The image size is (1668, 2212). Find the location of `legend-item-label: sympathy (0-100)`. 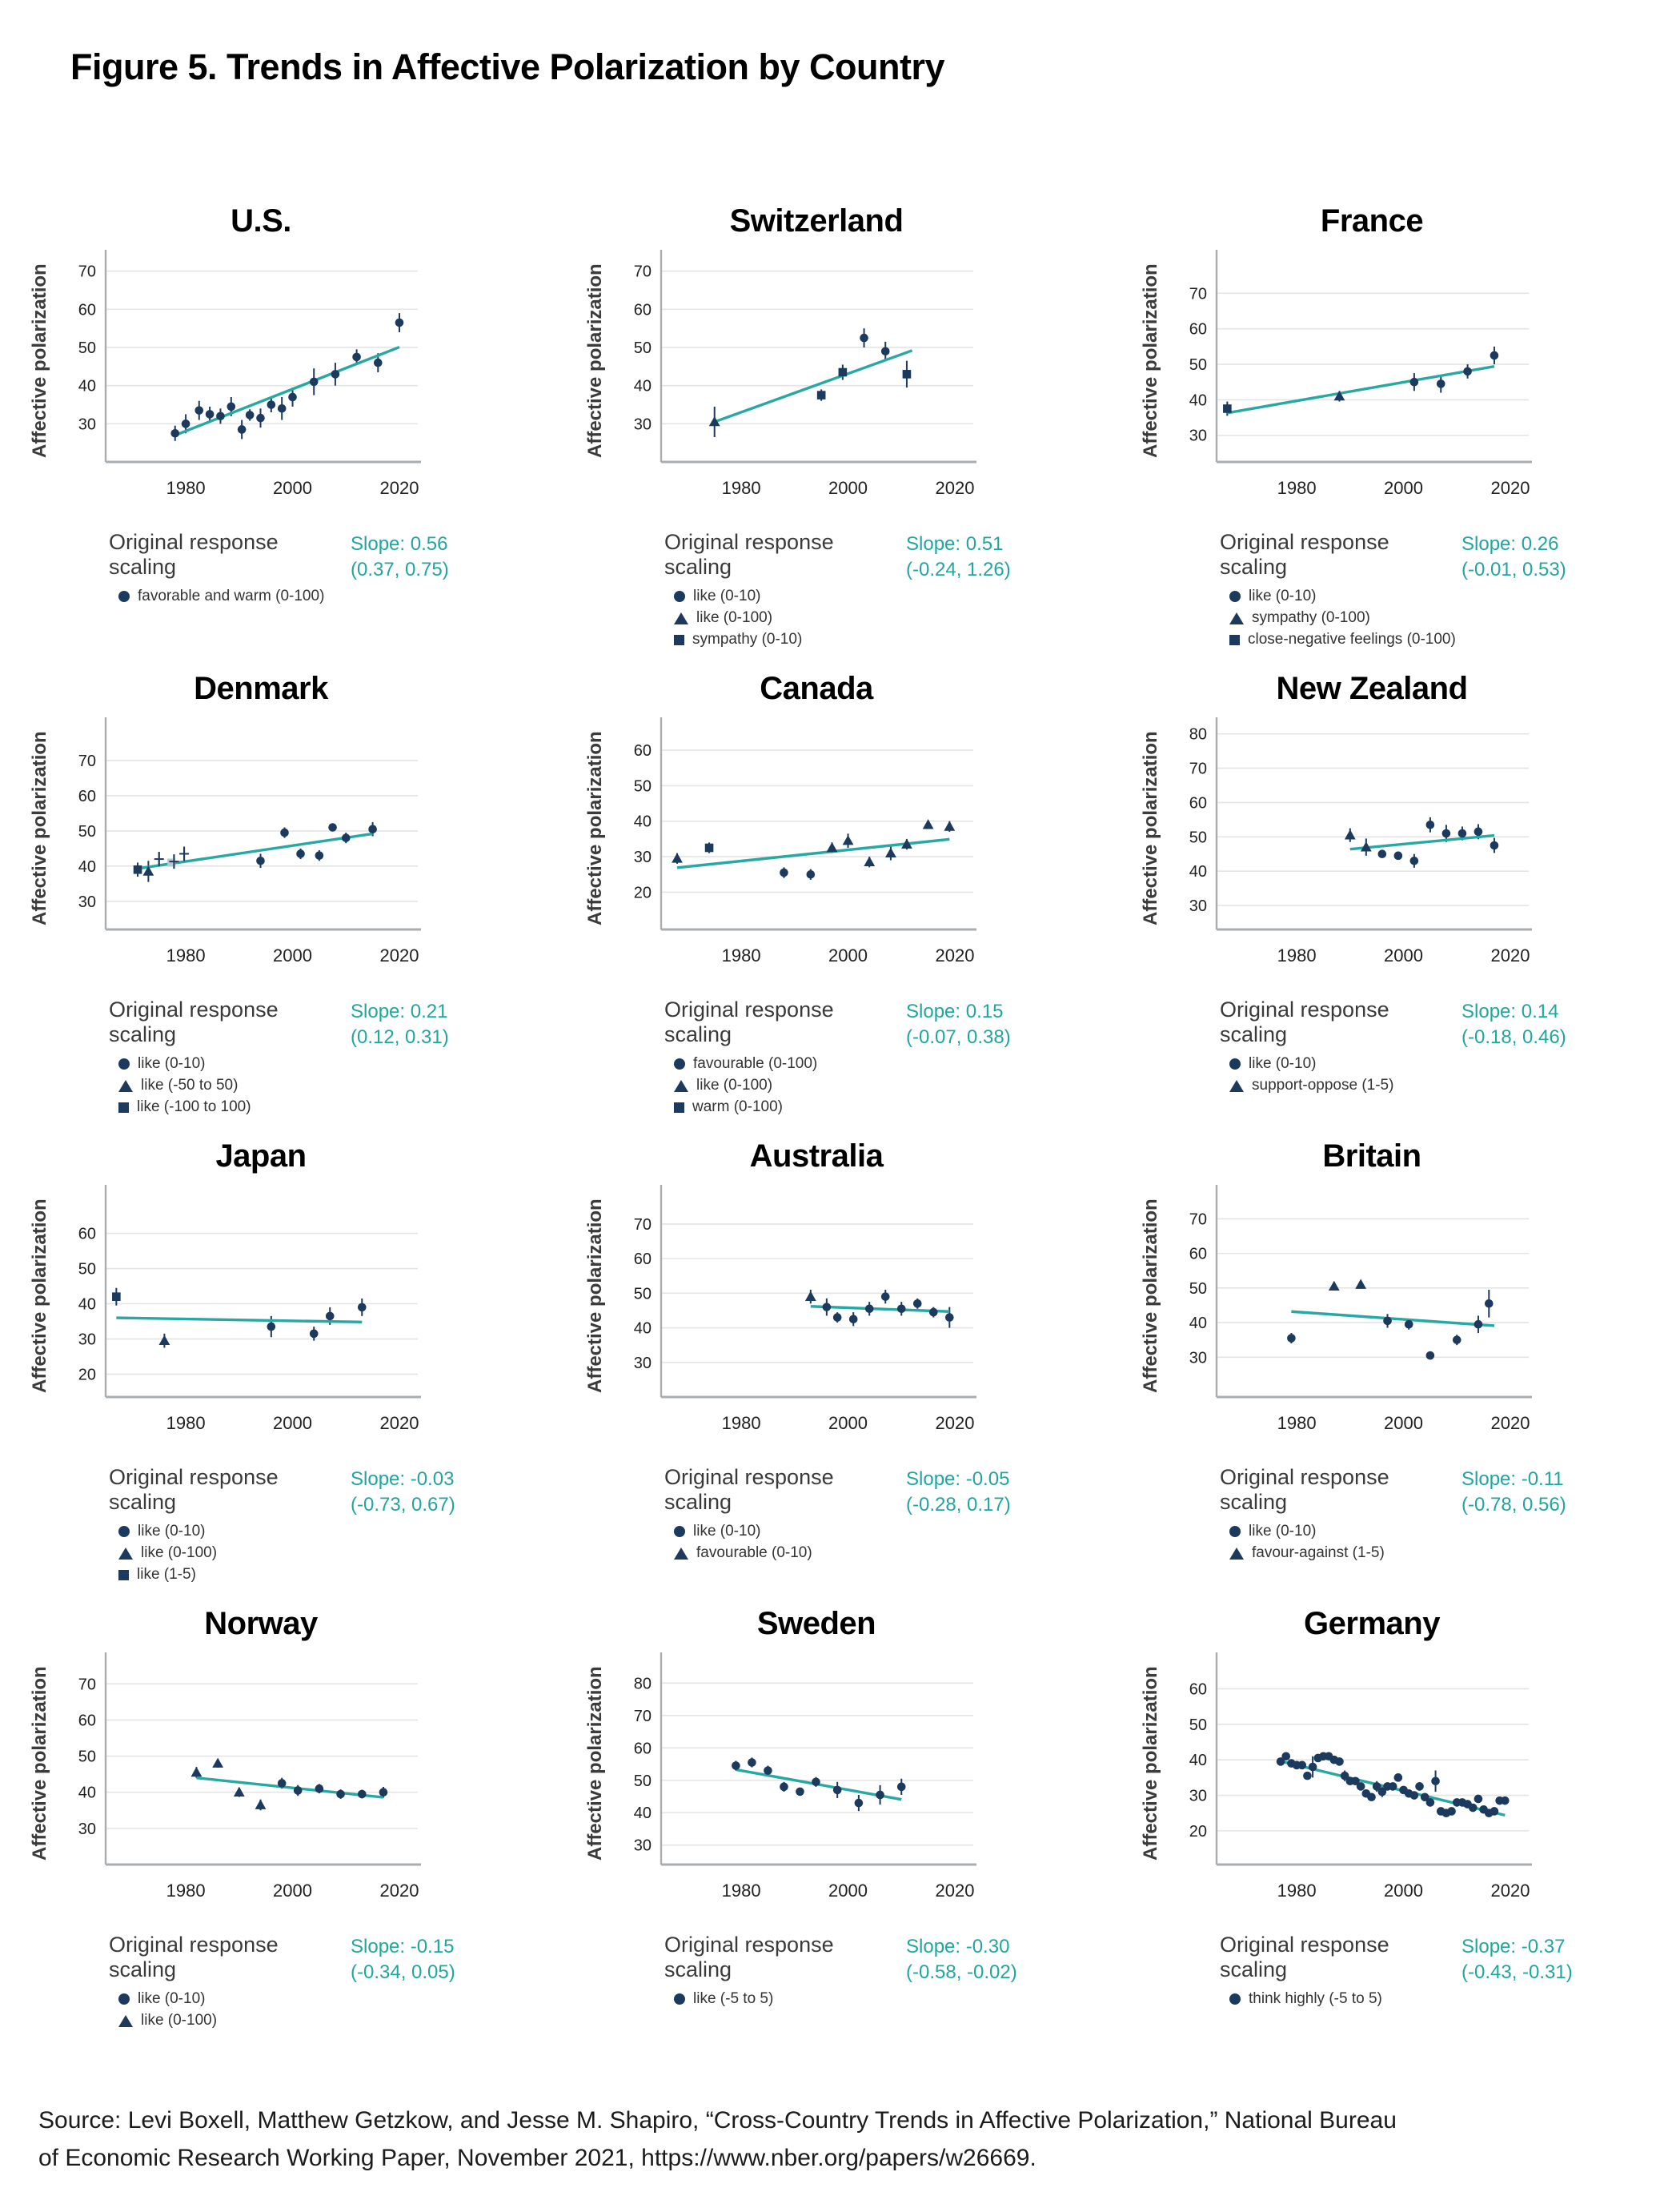

legend-item-label: sympathy (0-100) is located at coordinates (1311, 618).